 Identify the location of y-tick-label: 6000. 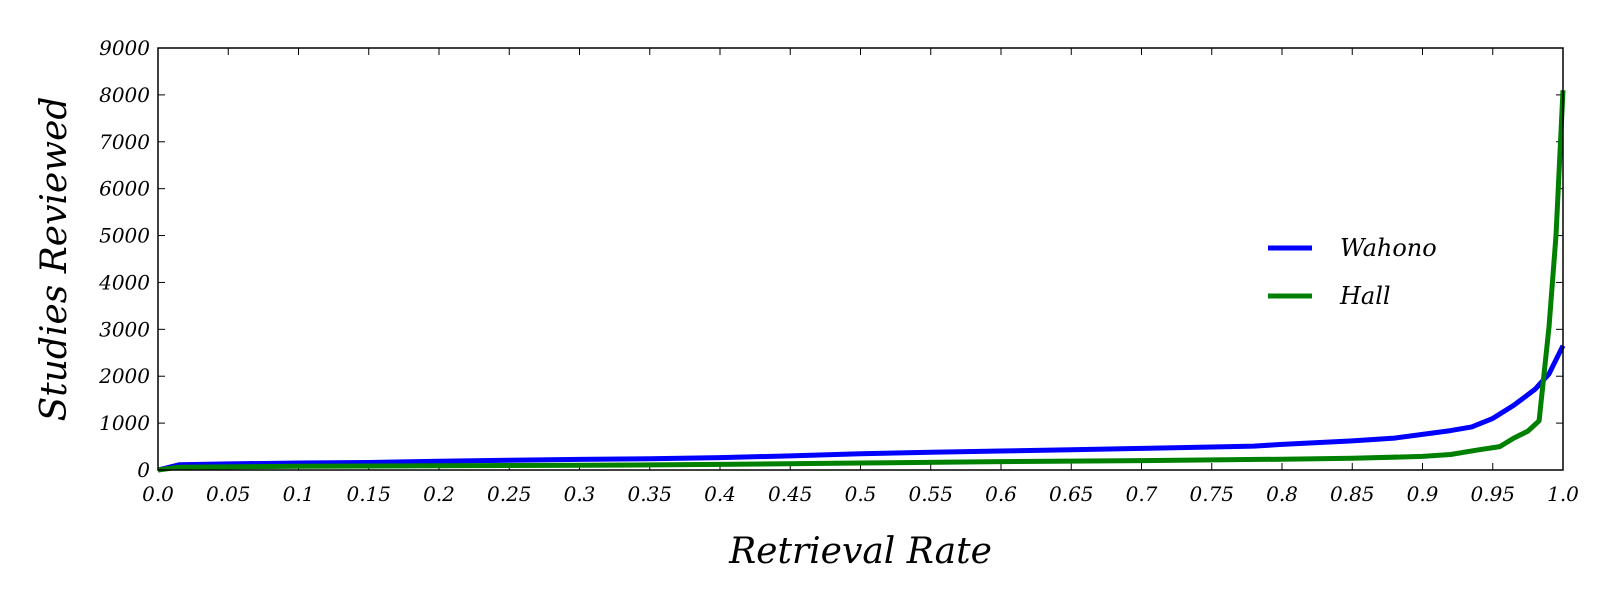
(124, 189).